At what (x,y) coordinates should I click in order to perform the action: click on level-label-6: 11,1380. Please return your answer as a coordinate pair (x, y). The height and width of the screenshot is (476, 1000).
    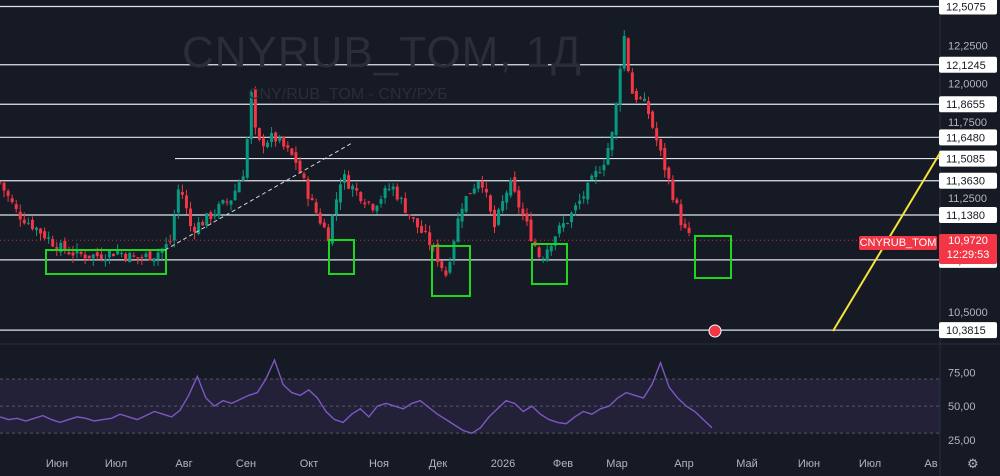
    Looking at the image, I should click on (965, 216).